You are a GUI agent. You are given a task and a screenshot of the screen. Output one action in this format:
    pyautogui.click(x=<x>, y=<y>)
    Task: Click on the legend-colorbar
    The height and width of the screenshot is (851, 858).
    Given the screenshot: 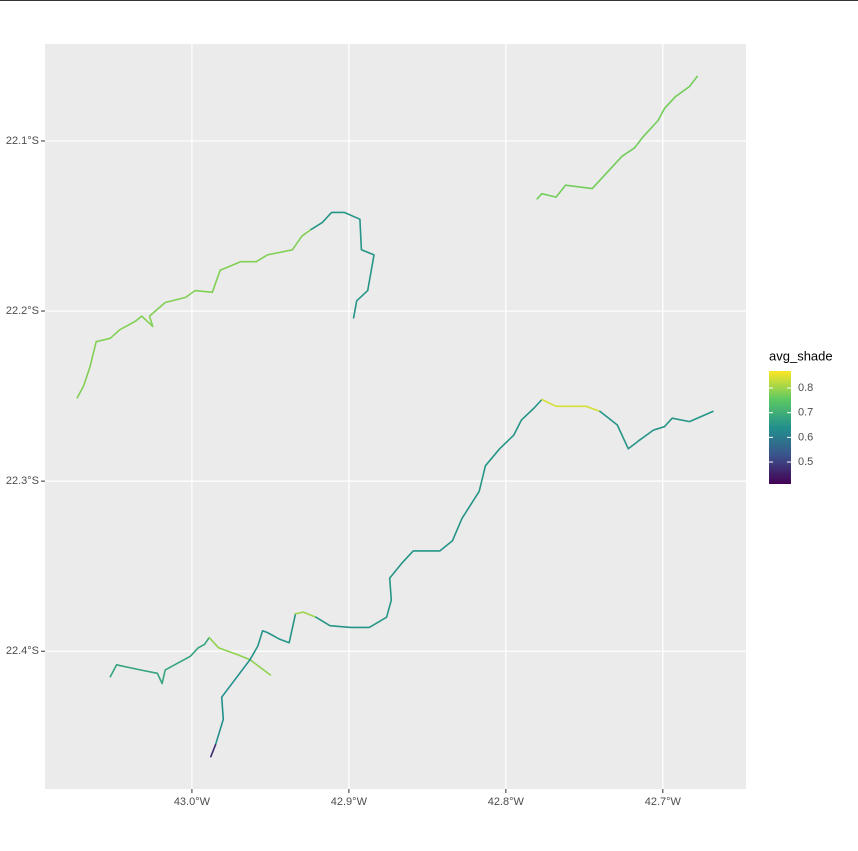 What is the action you would take?
    pyautogui.click(x=780, y=427)
    